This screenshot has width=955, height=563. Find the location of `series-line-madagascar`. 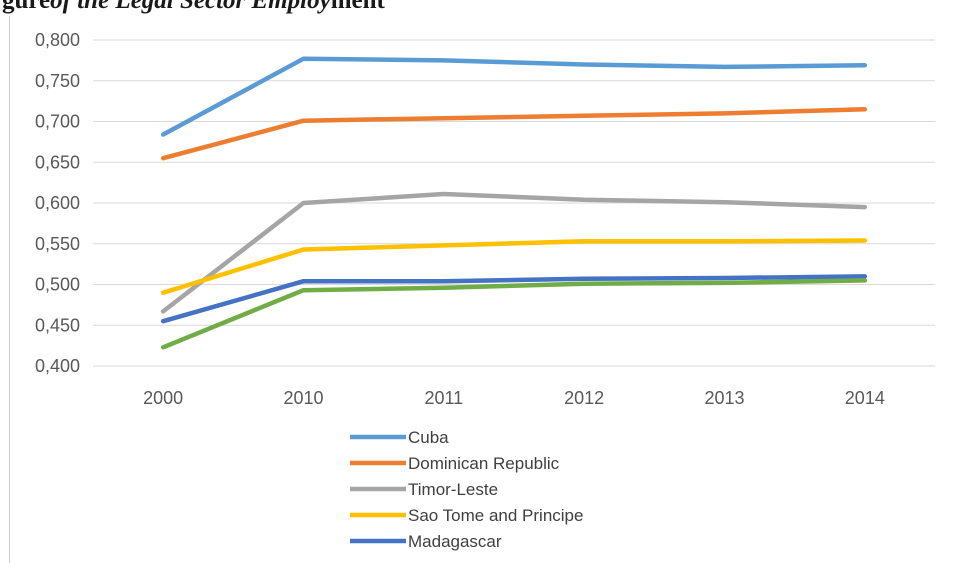

series-line-madagascar is located at coordinates (514, 299).